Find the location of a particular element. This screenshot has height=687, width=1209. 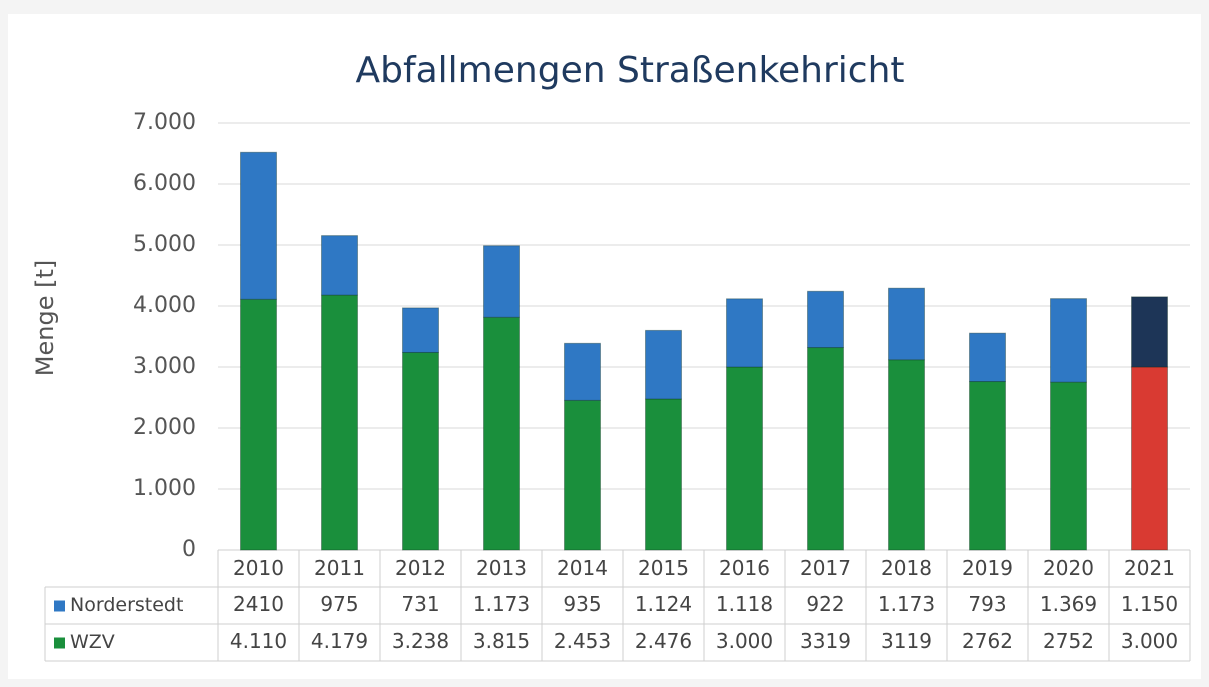

table-value: 1.118 is located at coordinates (744, 604).